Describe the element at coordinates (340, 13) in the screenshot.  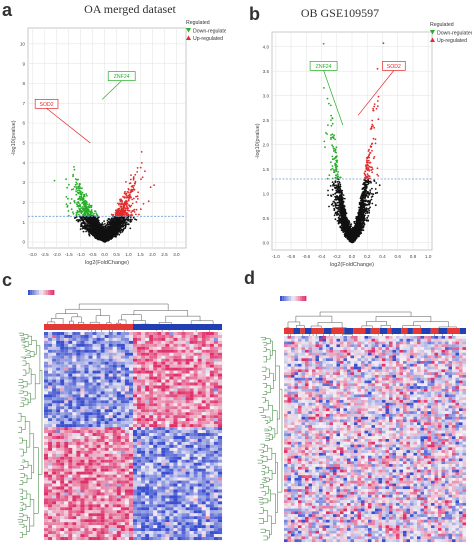
I see `panel-b-title: OB GSE109597` at that location.